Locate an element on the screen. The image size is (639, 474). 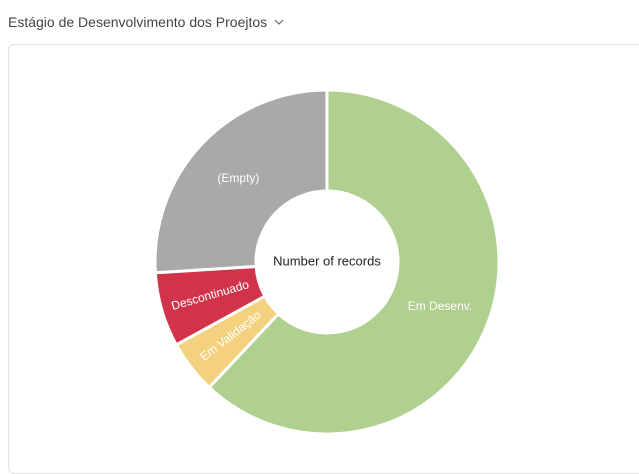
title-text: Estágio de Desenvolvimento dos Proejtos is located at coordinates (138, 22).